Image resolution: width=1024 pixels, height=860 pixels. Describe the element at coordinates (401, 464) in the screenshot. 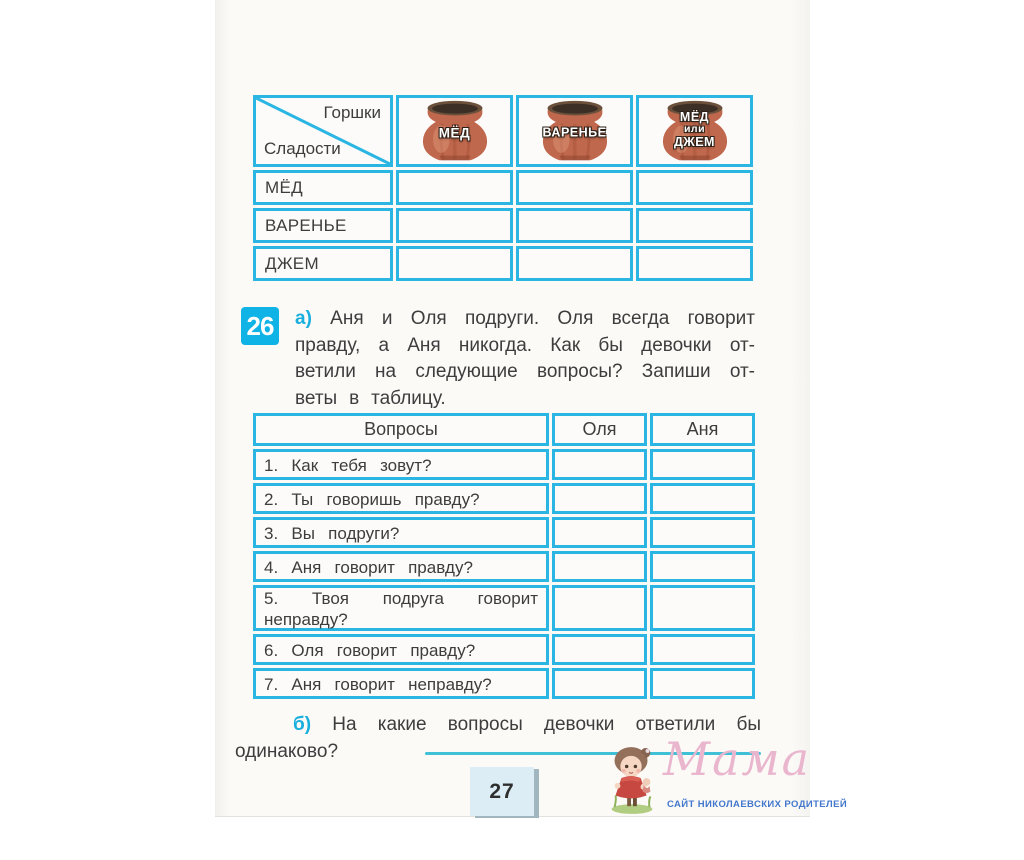

I see `question-row-1: 1. Как тебя зовут?` at that location.